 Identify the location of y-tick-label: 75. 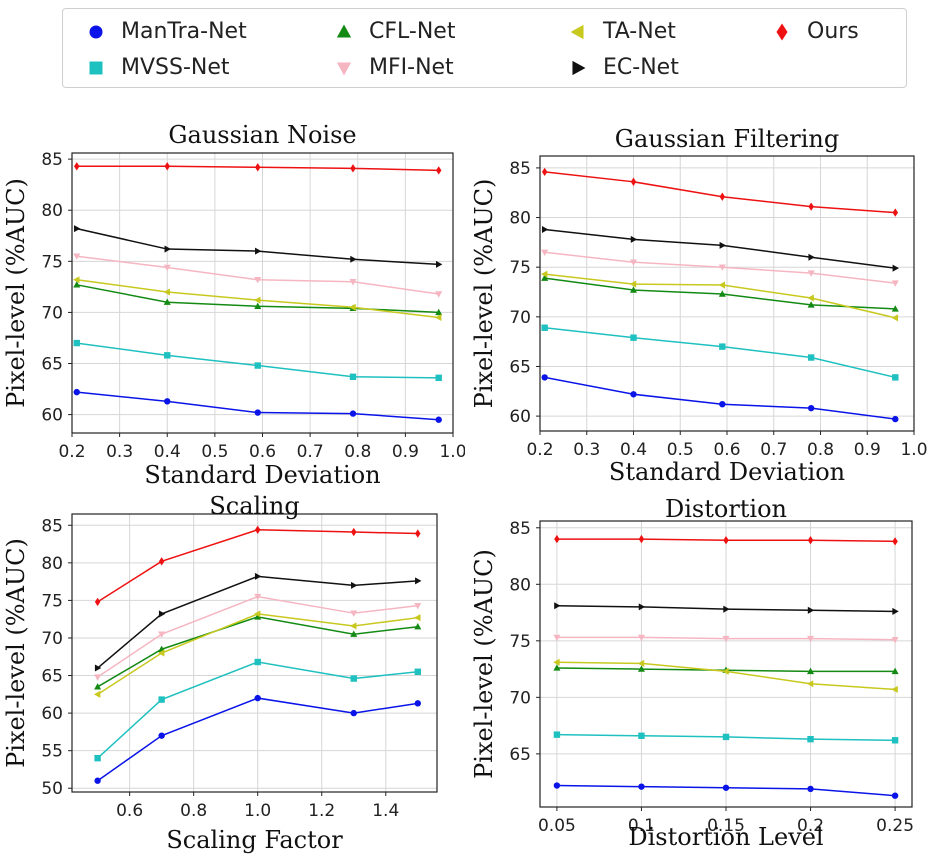
(52, 262).